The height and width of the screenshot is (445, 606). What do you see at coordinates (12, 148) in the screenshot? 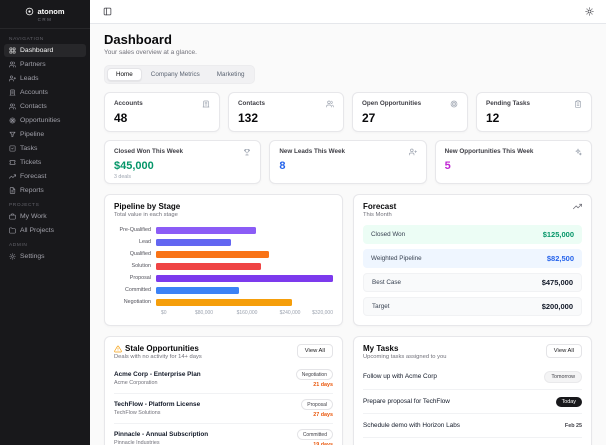
I see `tasks-icon` at bounding box center [12, 148].